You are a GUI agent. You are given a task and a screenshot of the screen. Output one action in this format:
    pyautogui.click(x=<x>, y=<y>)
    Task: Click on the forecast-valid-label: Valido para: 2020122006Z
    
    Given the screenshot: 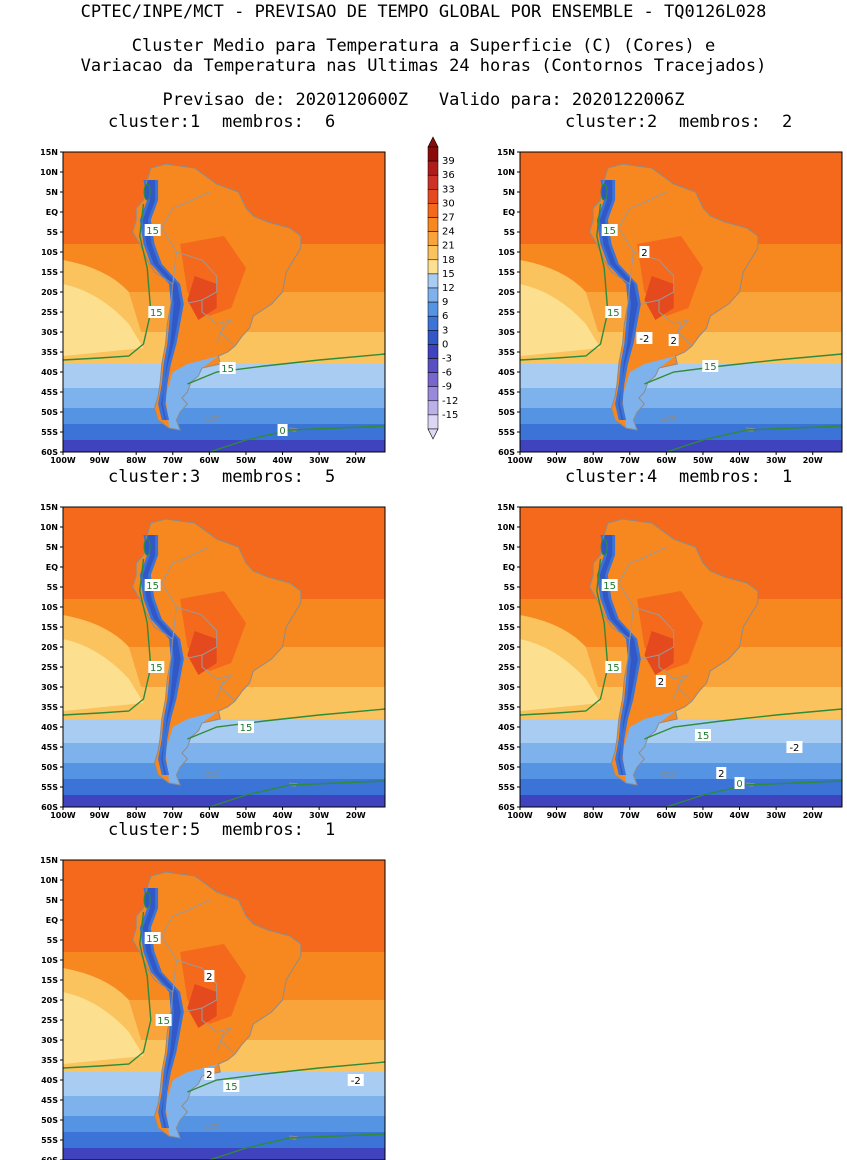 What is the action you would take?
    pyautogui.click(x=561, y=100)
    